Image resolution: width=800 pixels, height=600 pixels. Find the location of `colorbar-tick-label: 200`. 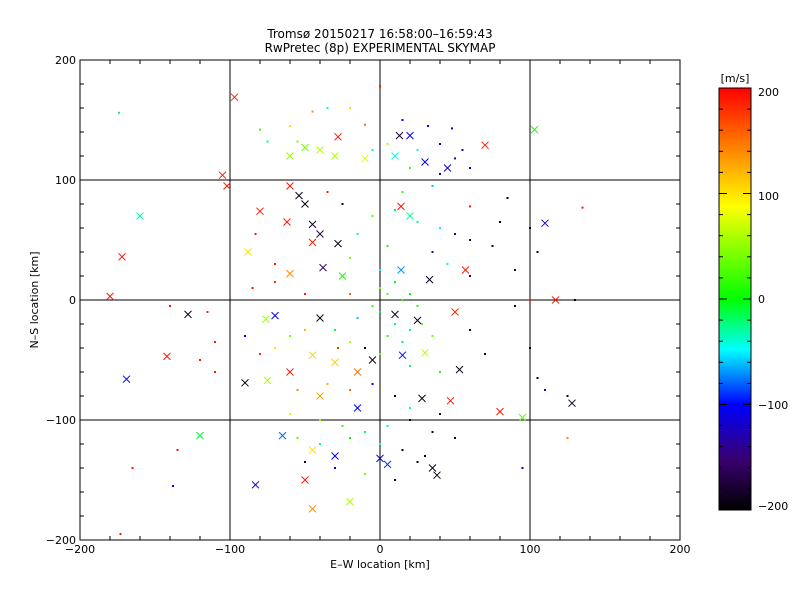

colorbar-tick-label: 200 is located at coordinates (768, 92).